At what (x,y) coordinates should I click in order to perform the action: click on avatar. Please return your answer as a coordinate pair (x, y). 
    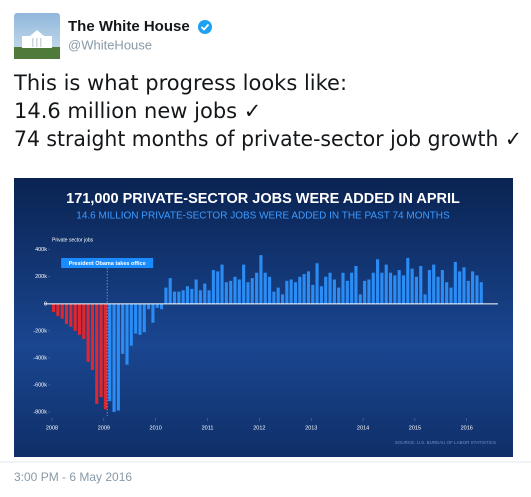
    Looking at the image, I should click on (37, 36).